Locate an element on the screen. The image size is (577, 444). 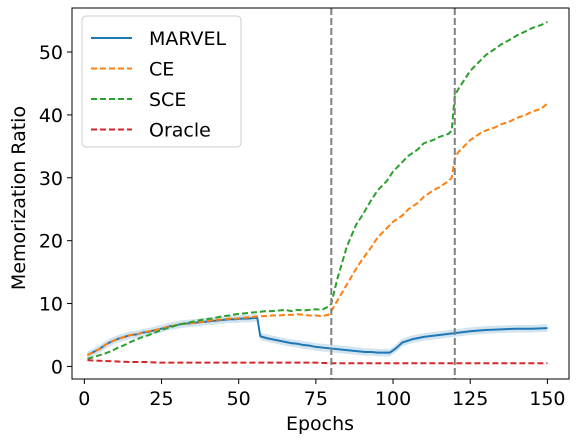
y-tick-label-10: 10 is located at coordinates (51, 305).